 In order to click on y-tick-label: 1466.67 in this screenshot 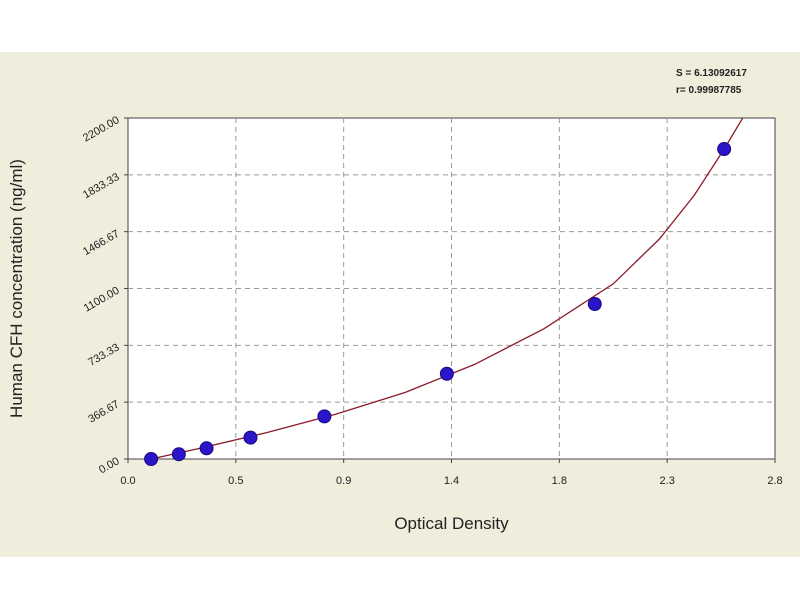, I will do `click(101, 243)`.